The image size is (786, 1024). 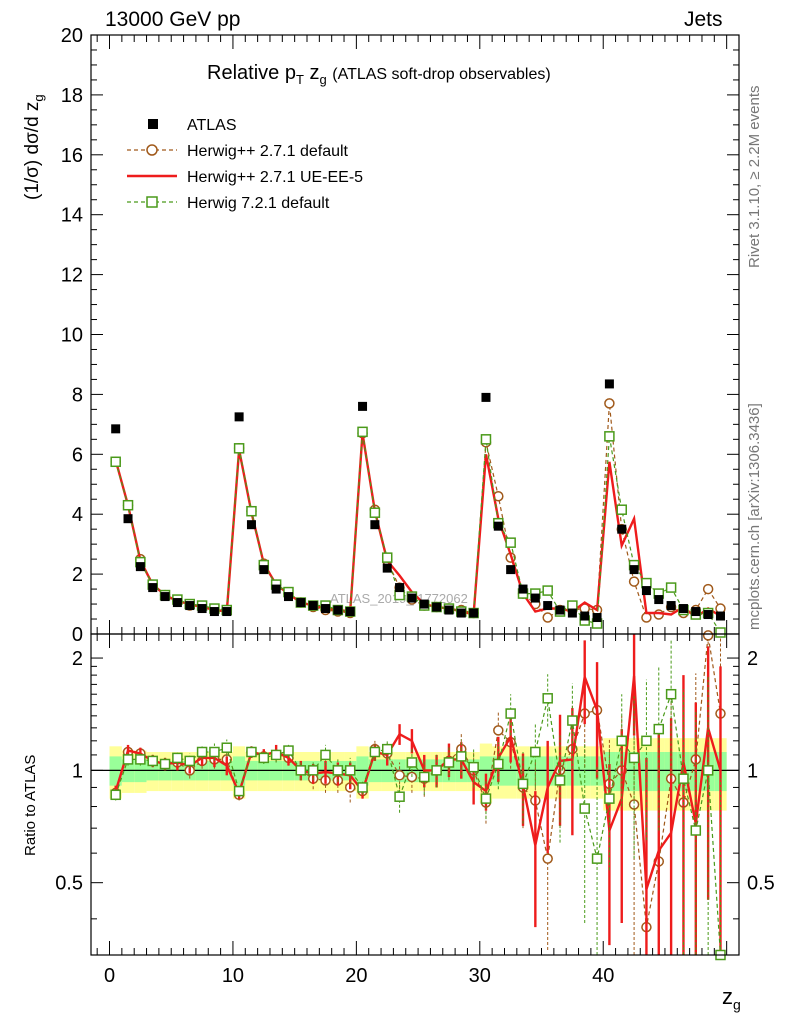 What do you see at coordinates (727, 996) in the screenshot?
I see `x-axis-label-text: z` at bounding box center [727, 996].